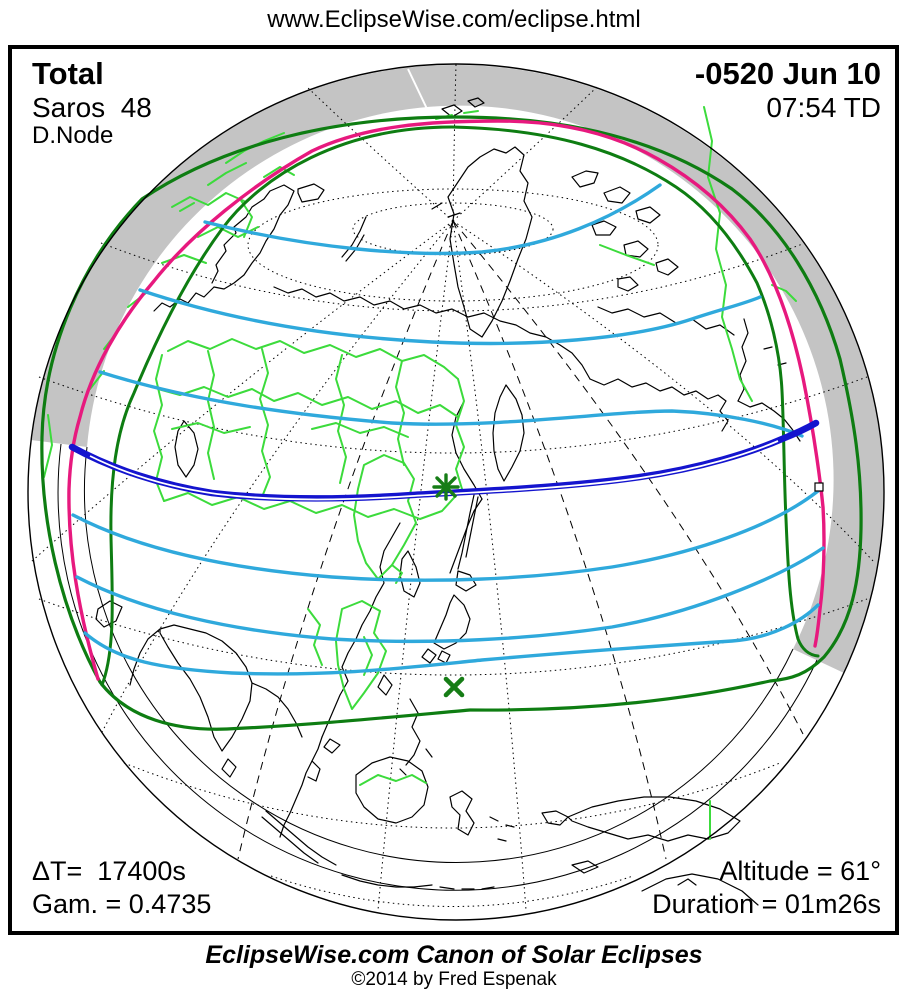 The image size is (908, 1004). Describe the element at coordinates (122, 904) in the screenshot. I see `gamma-label: Gam. = 0.4735` at that location.